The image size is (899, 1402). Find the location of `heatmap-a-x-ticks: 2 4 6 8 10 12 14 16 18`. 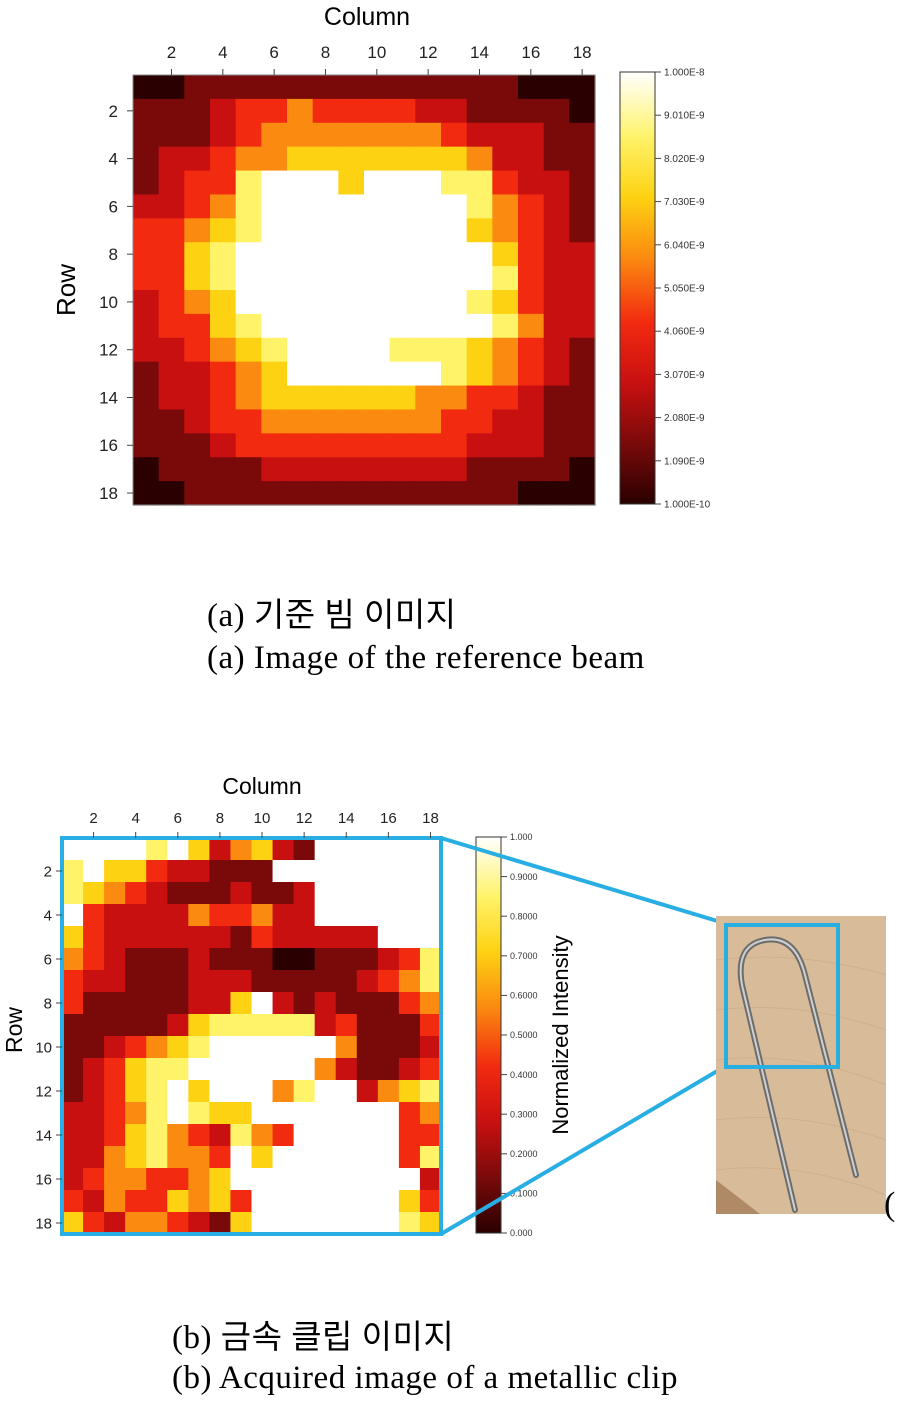

heatmap-a-x-ticks: 2 4 6 8 10 12 14 16 18 is located at coordinates (379, 59).